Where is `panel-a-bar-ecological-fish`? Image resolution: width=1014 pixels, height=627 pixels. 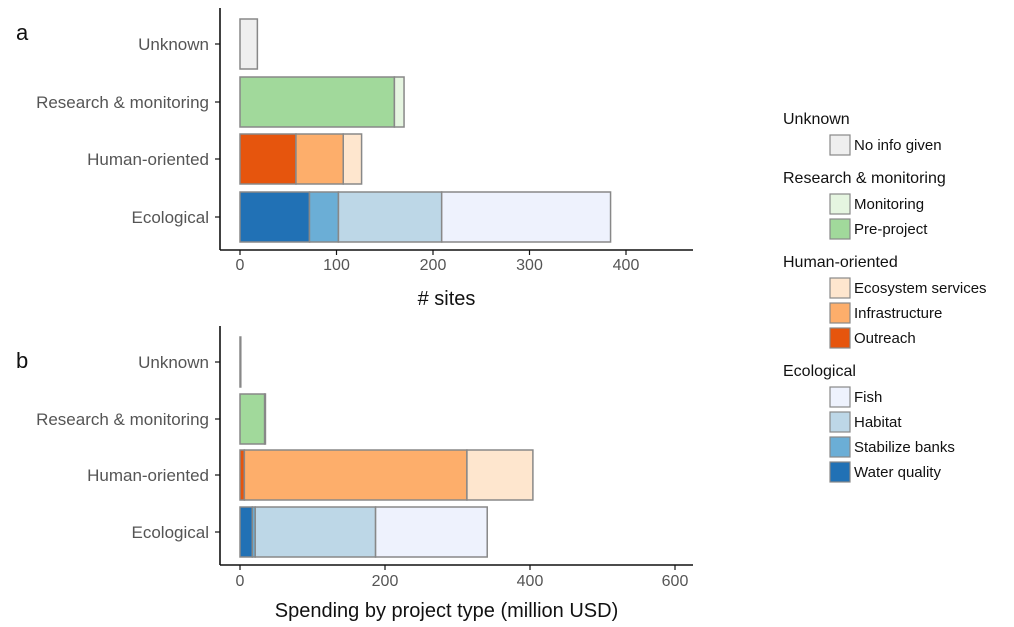
panel-a-bar-ecological-fish is located at coordinates (526, 217).